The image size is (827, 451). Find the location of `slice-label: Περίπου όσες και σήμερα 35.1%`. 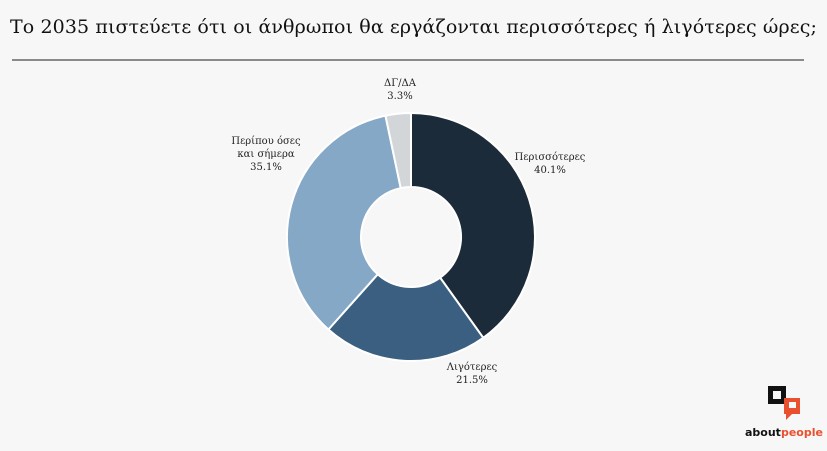

slice-label: Περίπου όσες και σήμερα 35.1% is located at coordinates (266, 154).